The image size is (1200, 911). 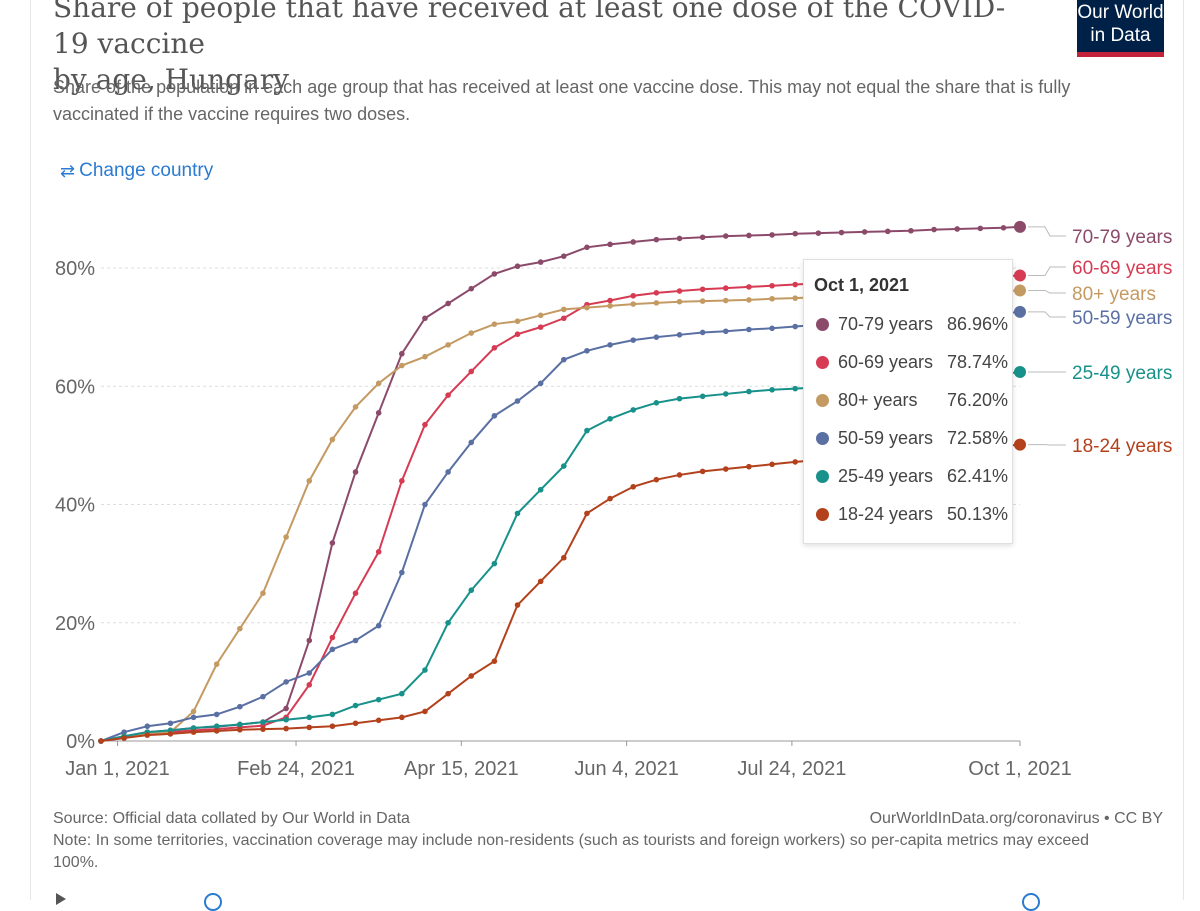 I want to click on tooltip-series-name: 18-24 years, so click(x=892, y=514).